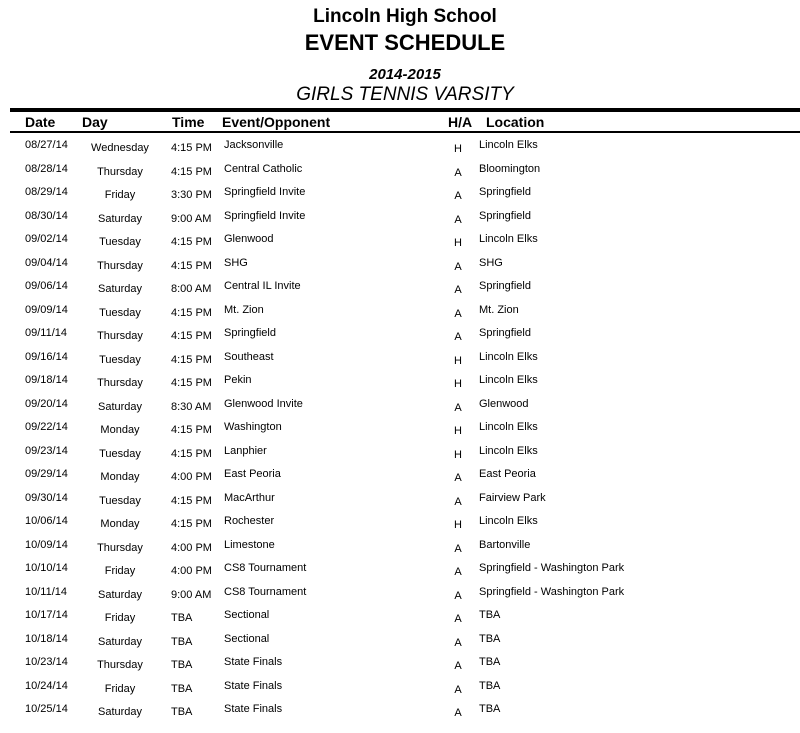  I want to click on table-row: 10/17/14 Friday TBA Sectional A TBA, so click(400, 620).